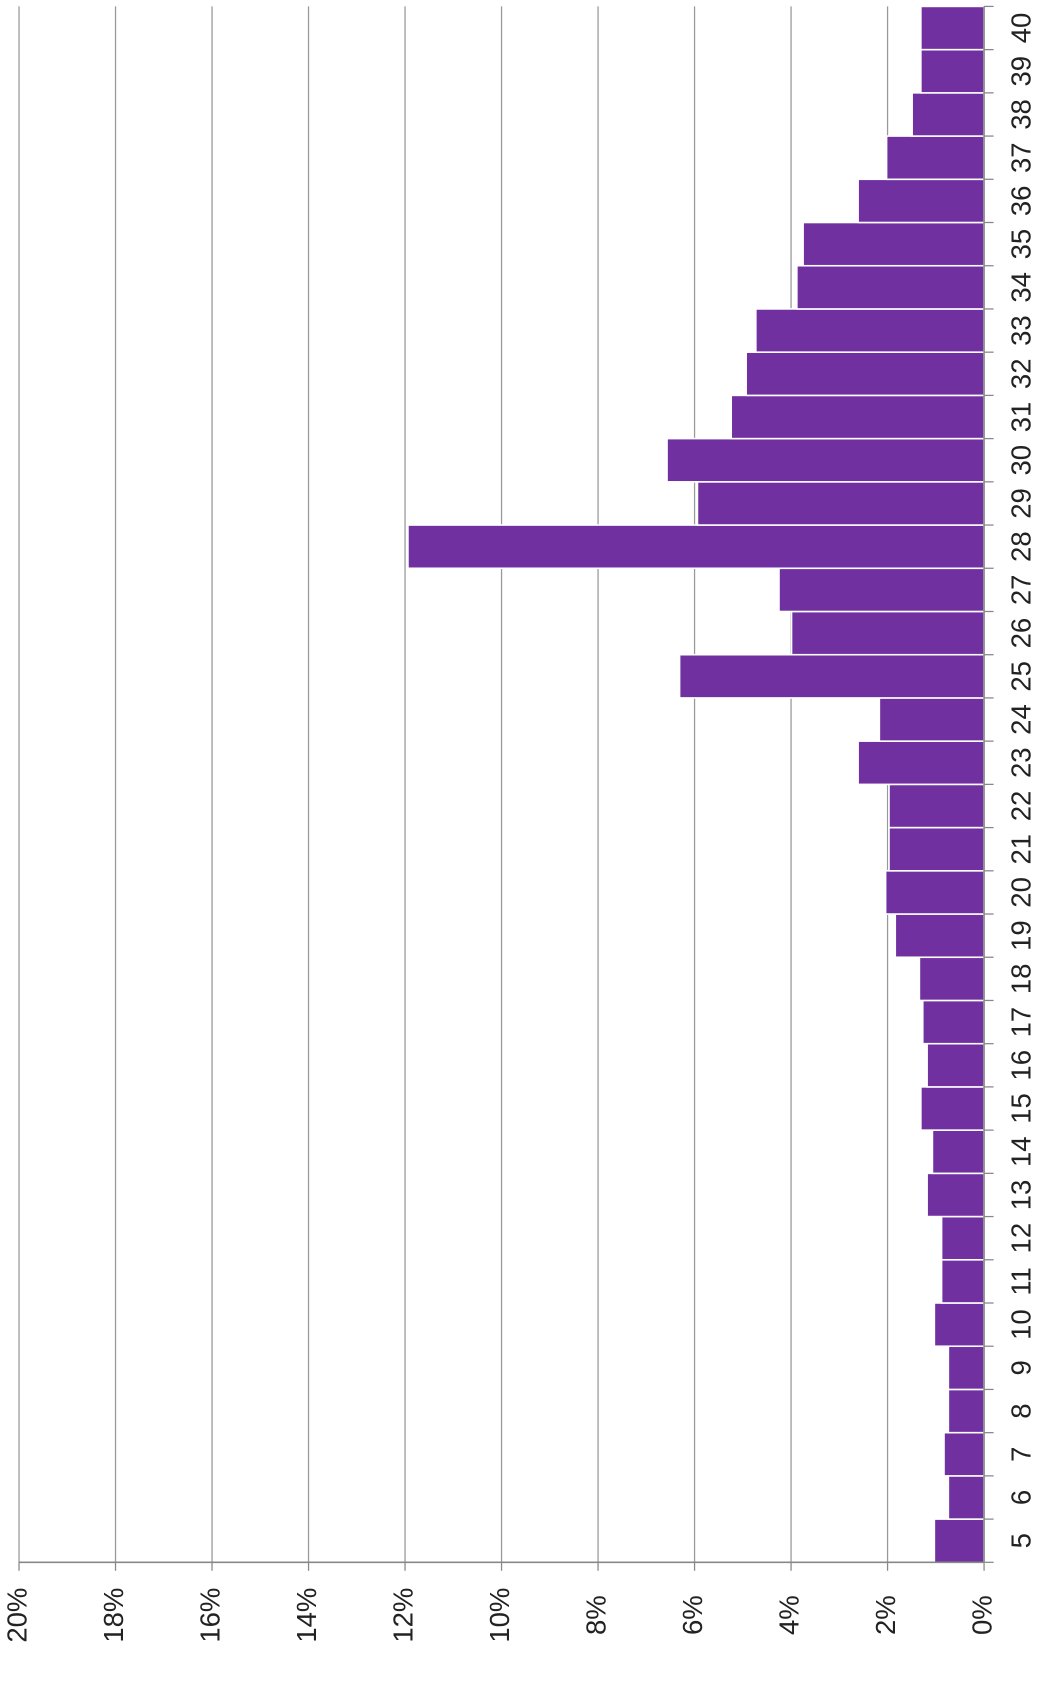  What do you see at coordinates (1020, 1281) in the screenshot?
I see `x-tick-label: 11` at bounding box center [1020, 1281].